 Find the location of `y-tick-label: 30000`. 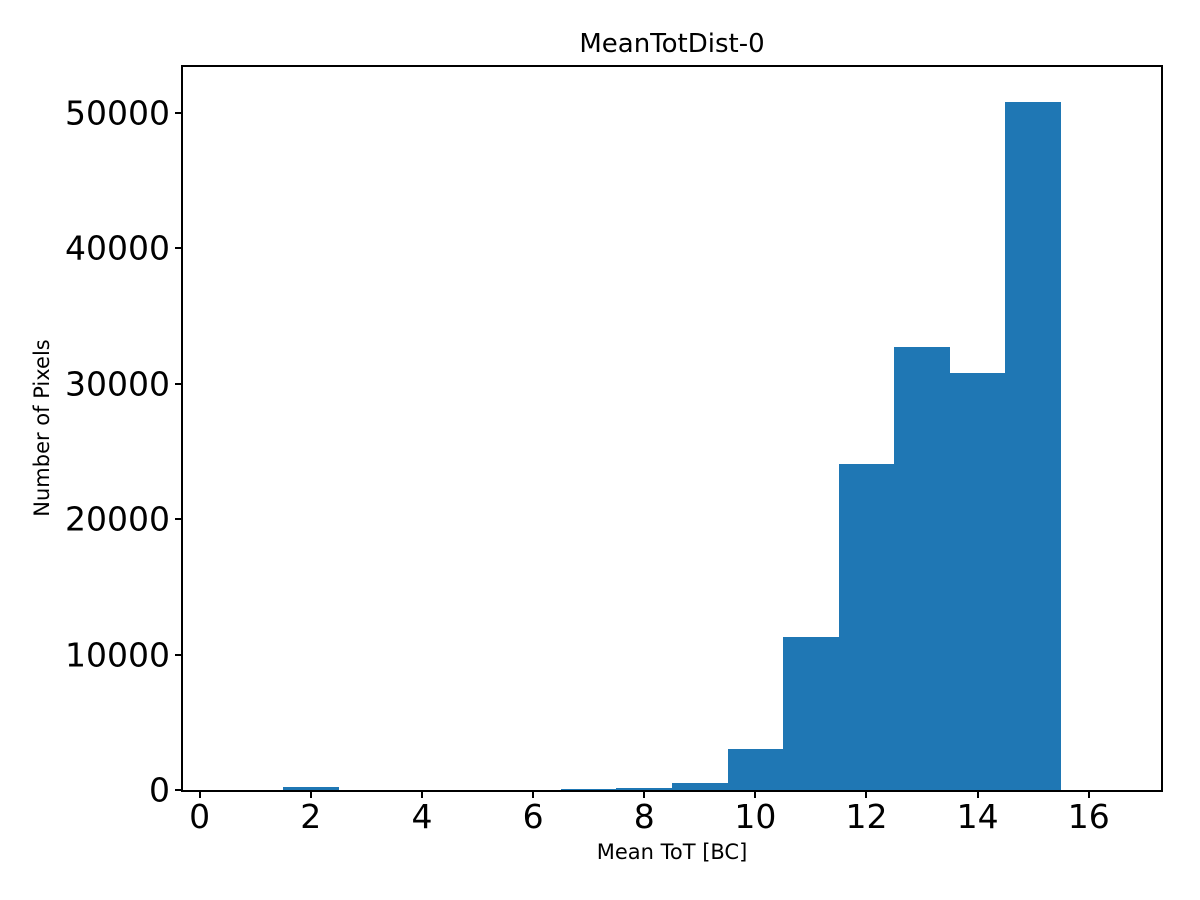

y-tick-label: 30000 is located at coordinates (117, 384).